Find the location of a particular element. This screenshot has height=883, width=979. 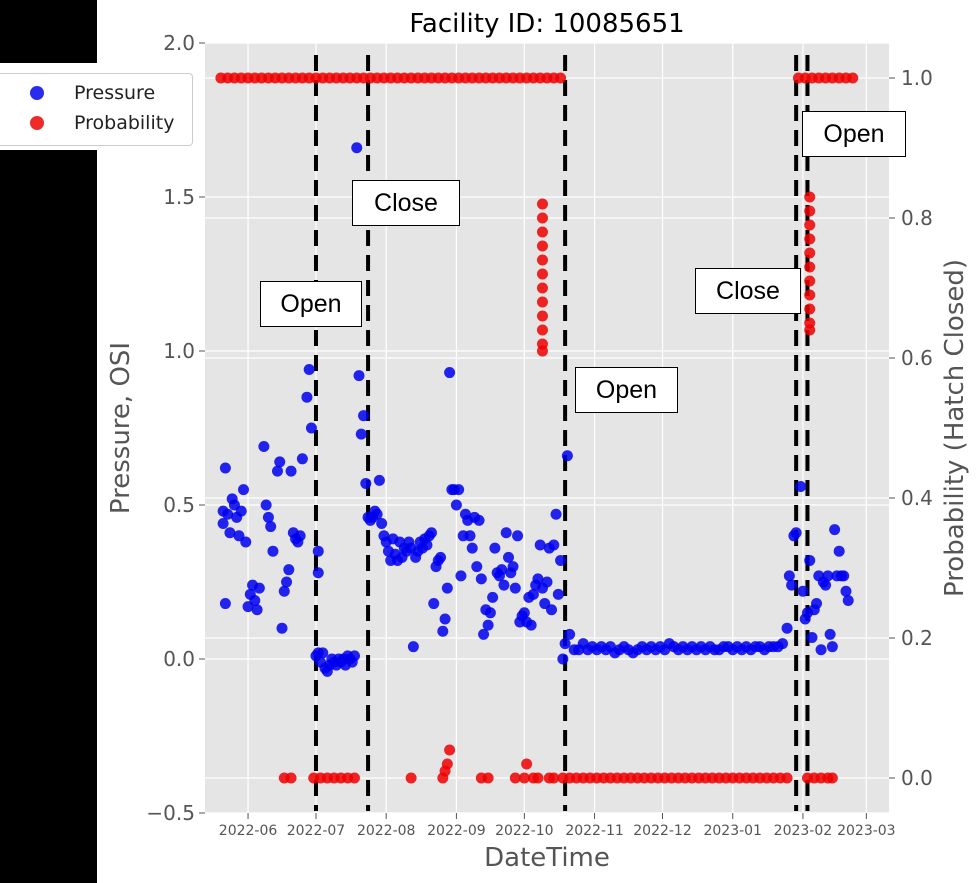

chart-title: Facility ID: 10085651 is located at coordinates (546, 24).